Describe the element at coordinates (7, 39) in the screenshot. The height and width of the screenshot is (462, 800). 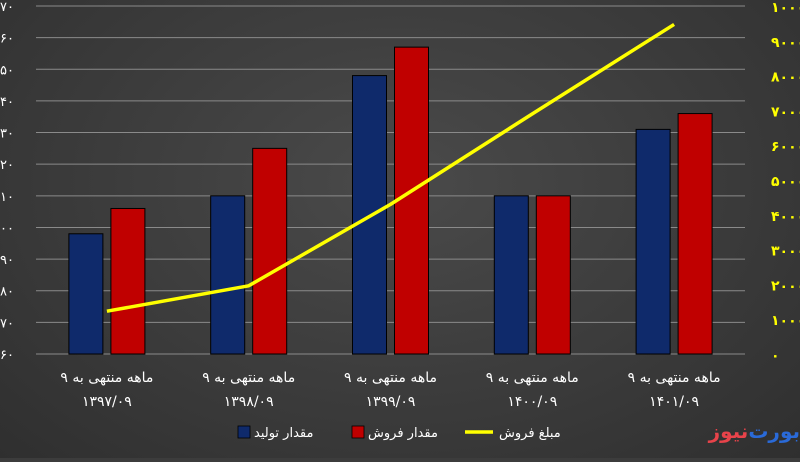
I see `left-tick-label: ۱۶۰` at that location.